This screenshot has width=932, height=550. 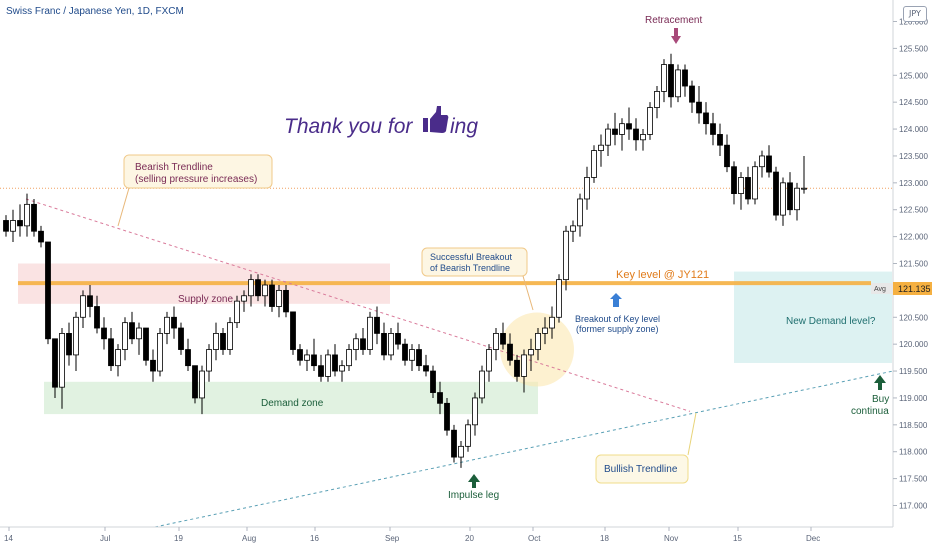 What do you see at coordinates (198, 171) in the screenshot?
I see `bearish-callout-box` at bounding box center [198, 171].